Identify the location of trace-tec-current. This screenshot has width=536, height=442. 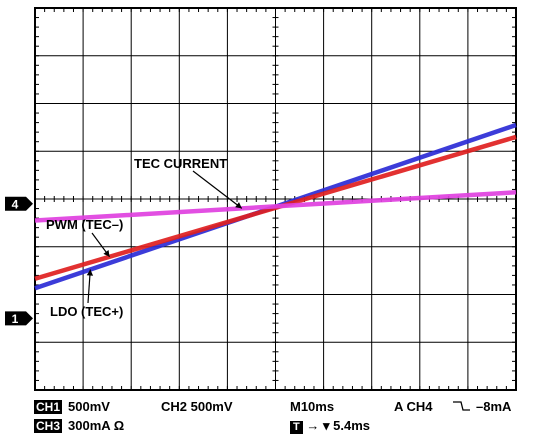
(275, 206).